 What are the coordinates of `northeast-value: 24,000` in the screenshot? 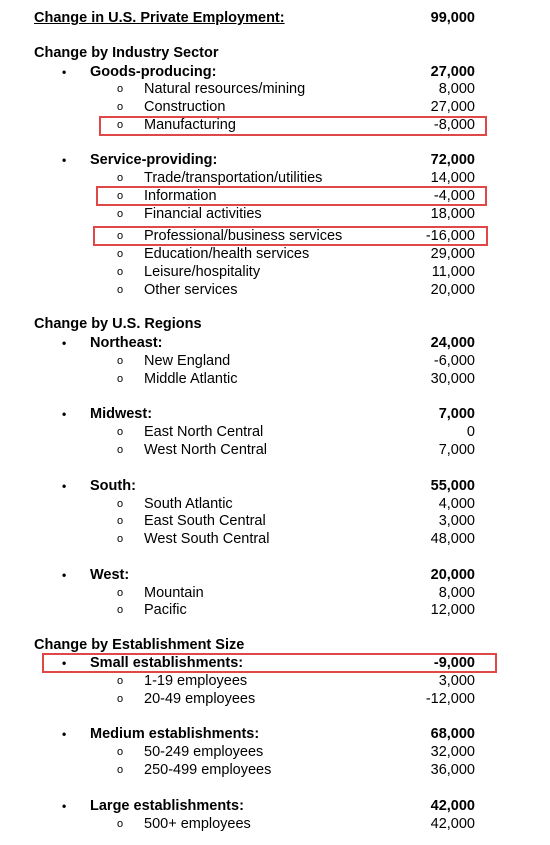 It's located at (452, 343).